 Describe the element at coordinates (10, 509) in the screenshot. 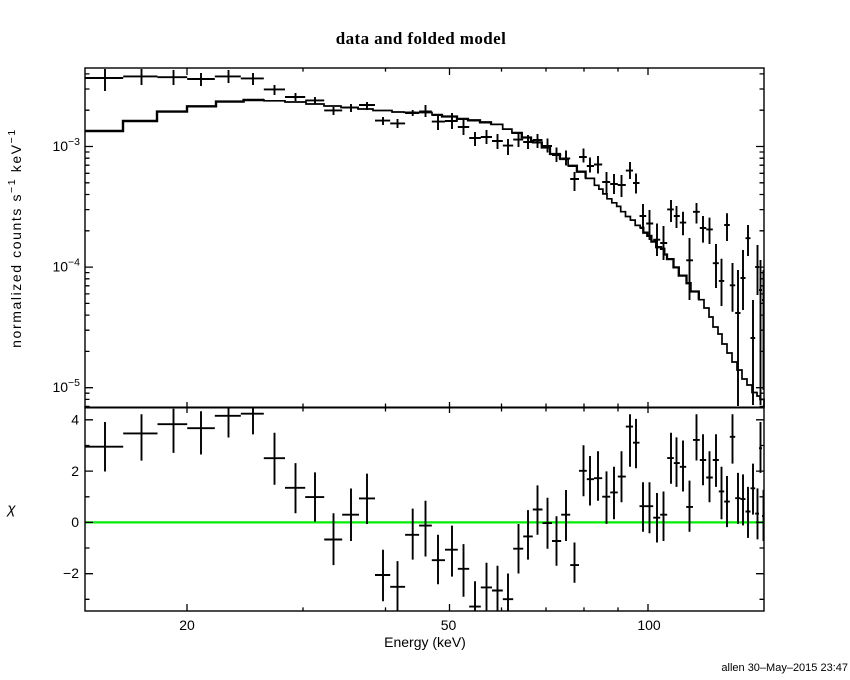

I see `svg-text: χ` at that location.